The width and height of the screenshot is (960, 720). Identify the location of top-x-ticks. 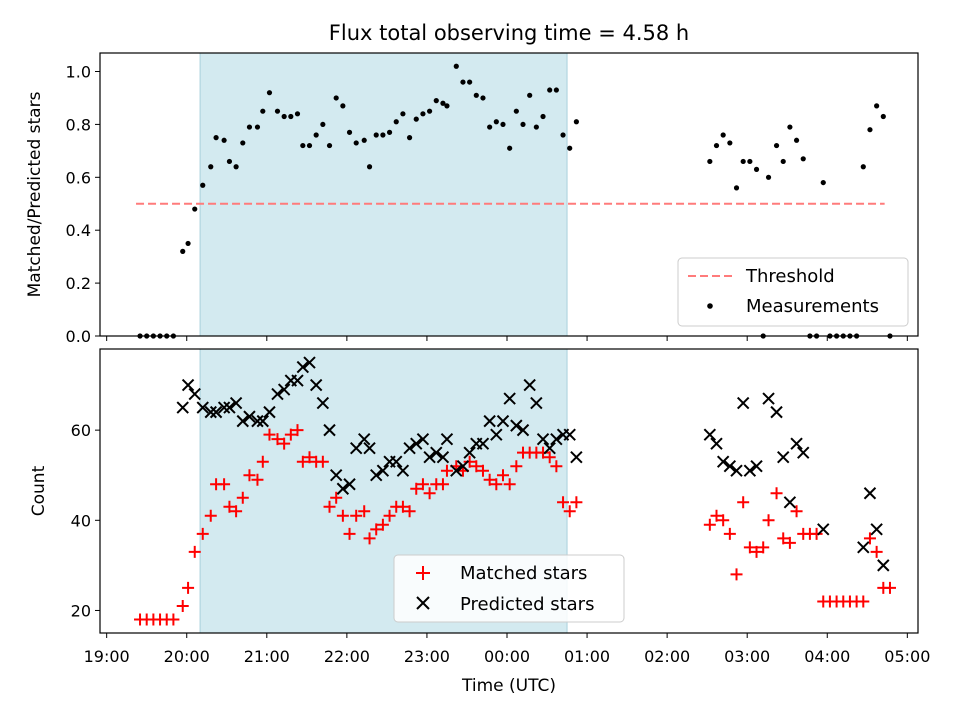
(507, 338).